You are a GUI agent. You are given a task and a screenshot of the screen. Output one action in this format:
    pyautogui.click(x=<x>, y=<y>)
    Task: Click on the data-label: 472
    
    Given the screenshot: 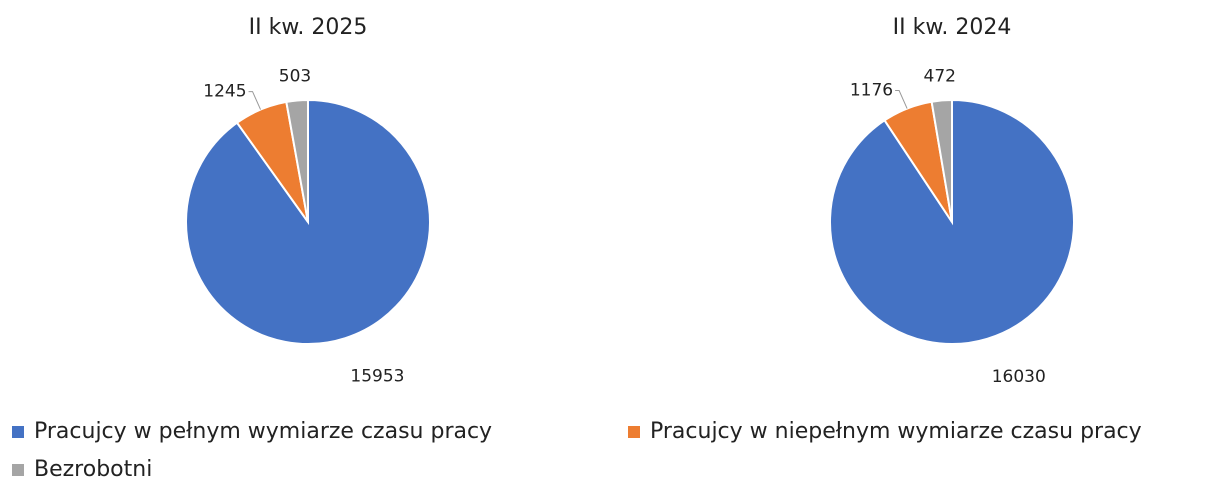 What is the action you would take?
    pyautogui.click(x=940, y=77)
    